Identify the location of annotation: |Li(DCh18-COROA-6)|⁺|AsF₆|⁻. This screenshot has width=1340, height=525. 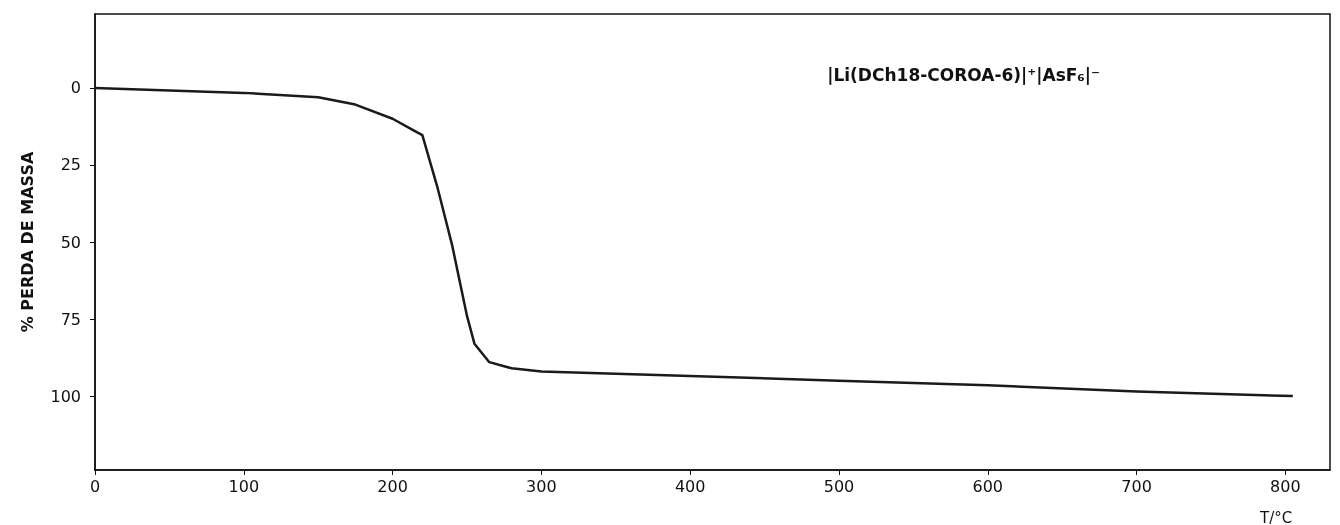
(964, 74).